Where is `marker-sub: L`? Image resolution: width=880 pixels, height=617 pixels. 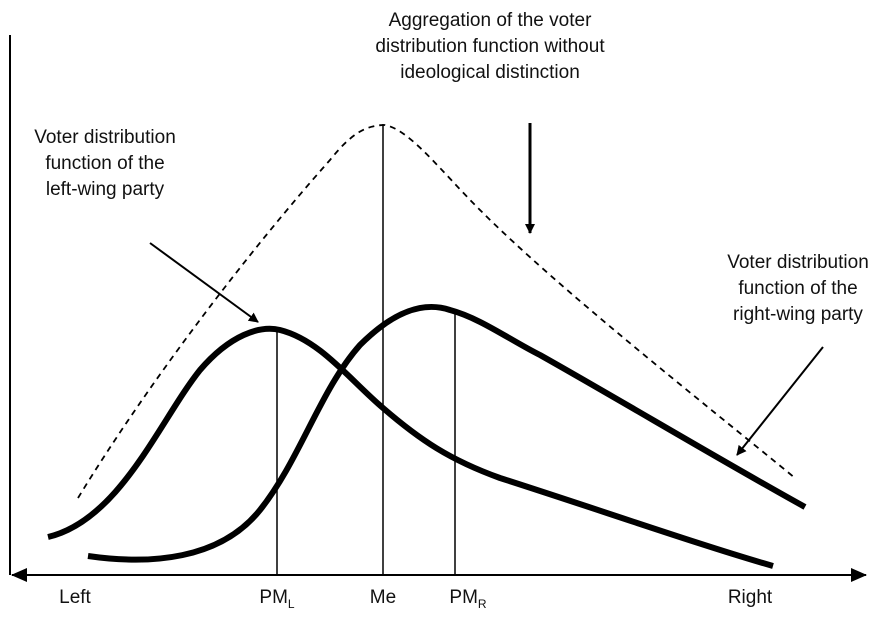
marker-sub: L is located at coordinates (291, 604).